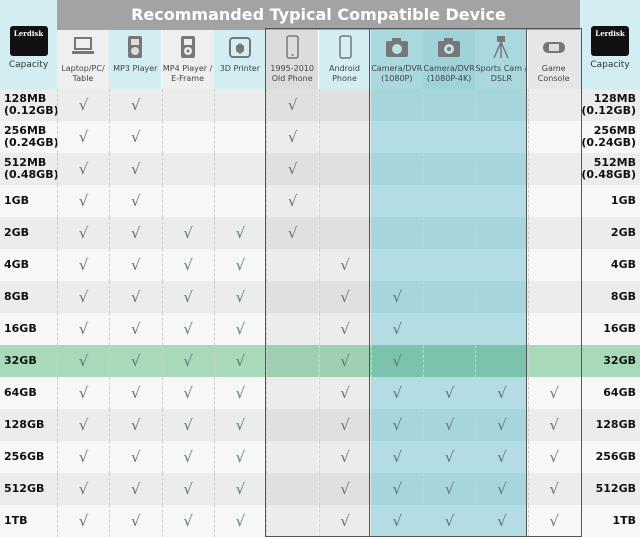  Describe the element at coordinates (239, 59) in the screenshot. I see `device-header-3d-printer: 3D Printer` at that location.